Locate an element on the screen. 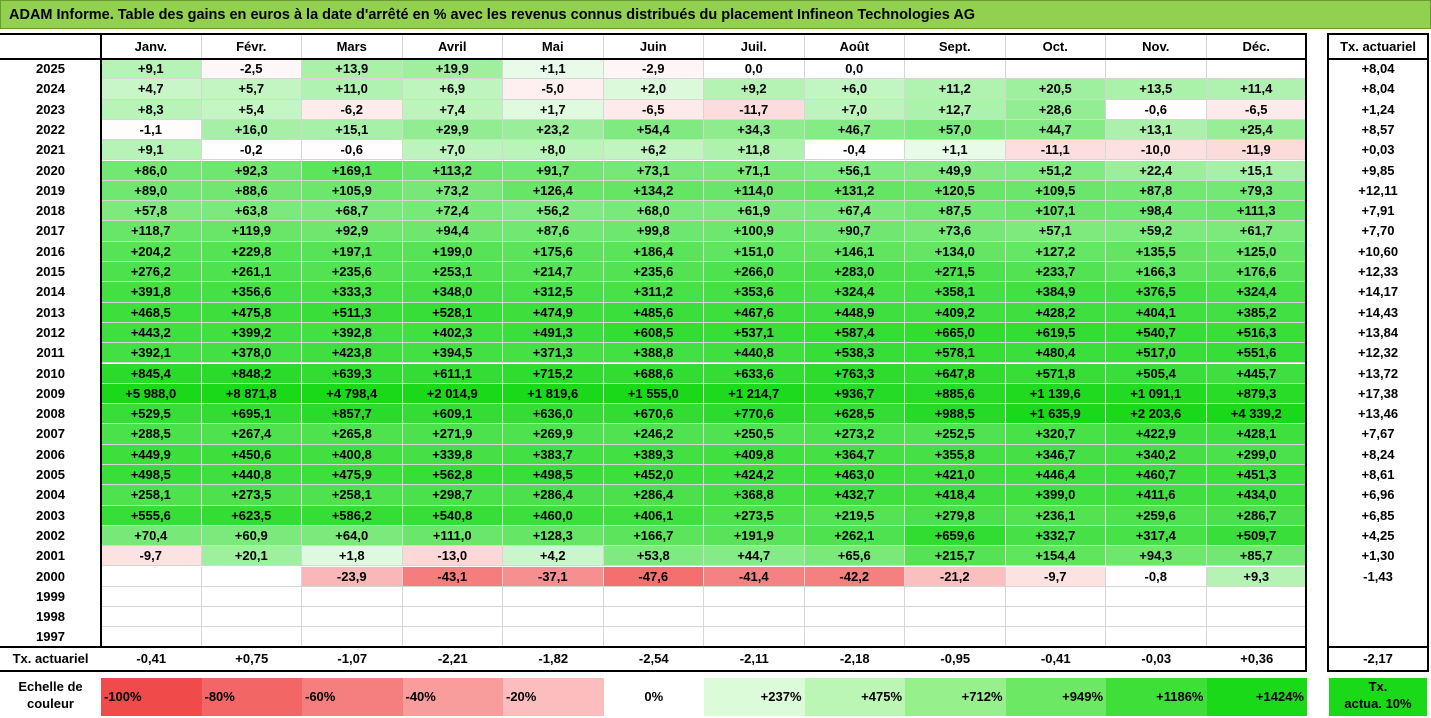 The height and width of the screenshot is (718, 1431). heatmap-cell: +85,7 is located at coordinates (1256, 556).